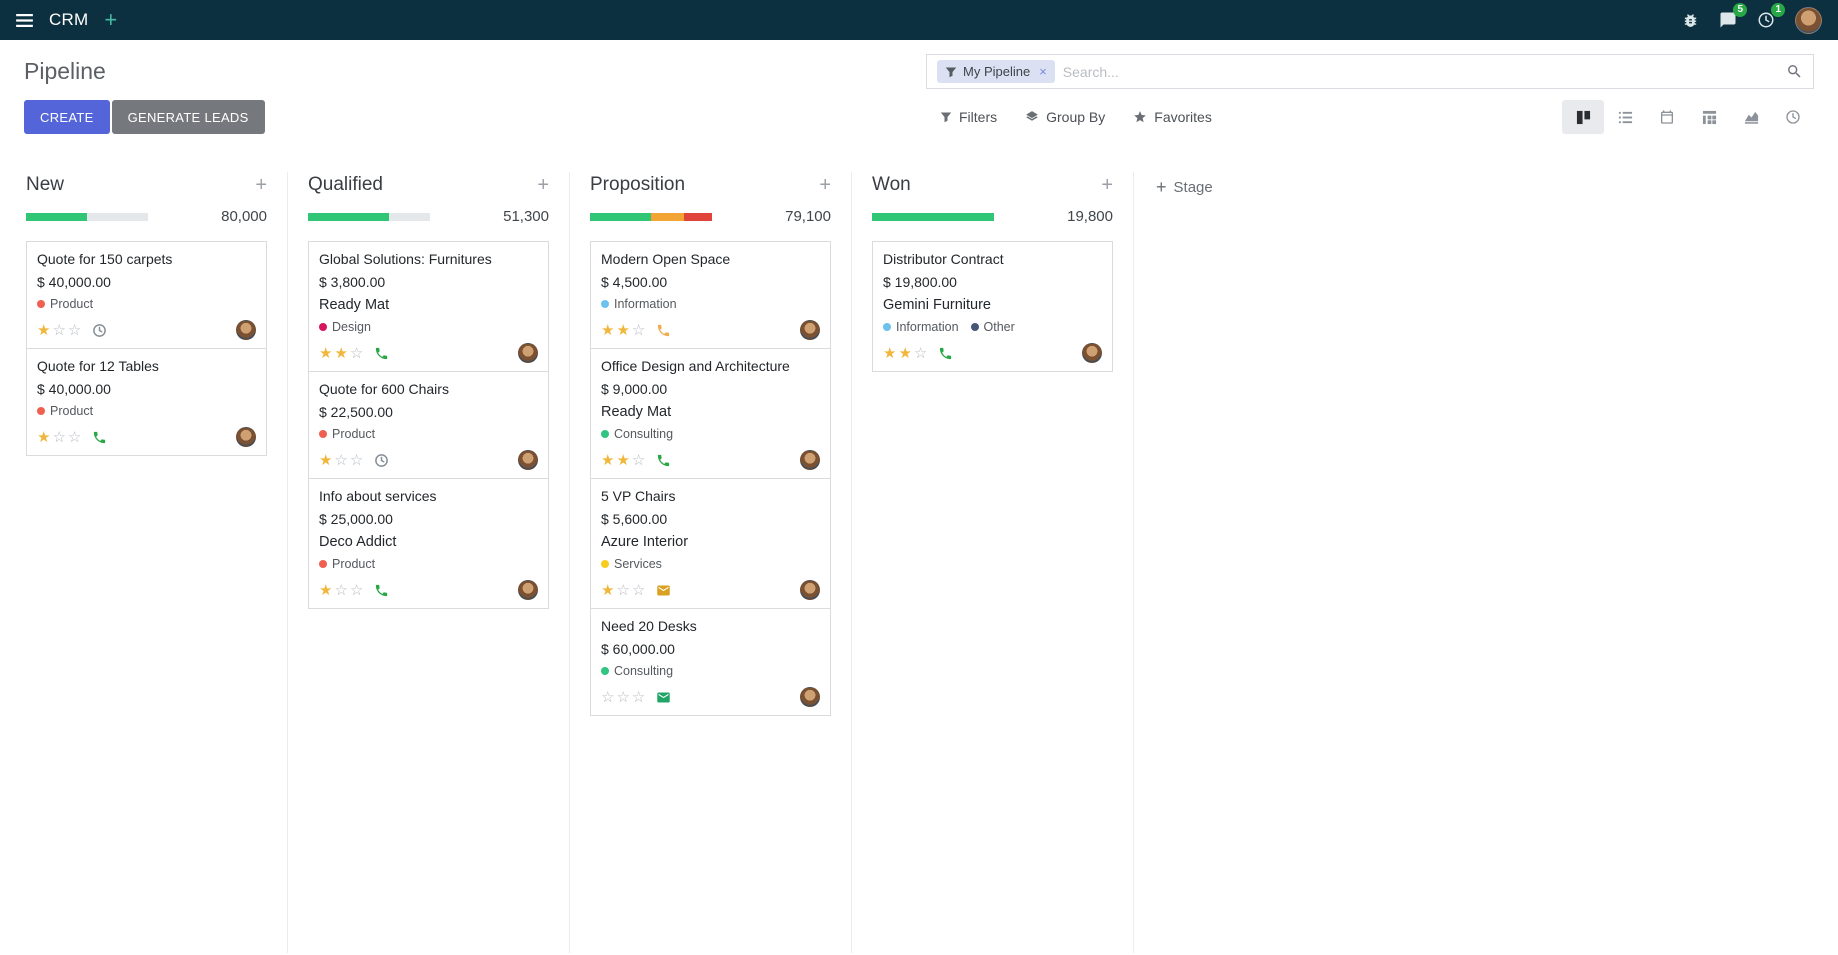 The height and width of the screenshot is (955, 1838). I want to click on pivot-view-icon, so click(1709, 117).